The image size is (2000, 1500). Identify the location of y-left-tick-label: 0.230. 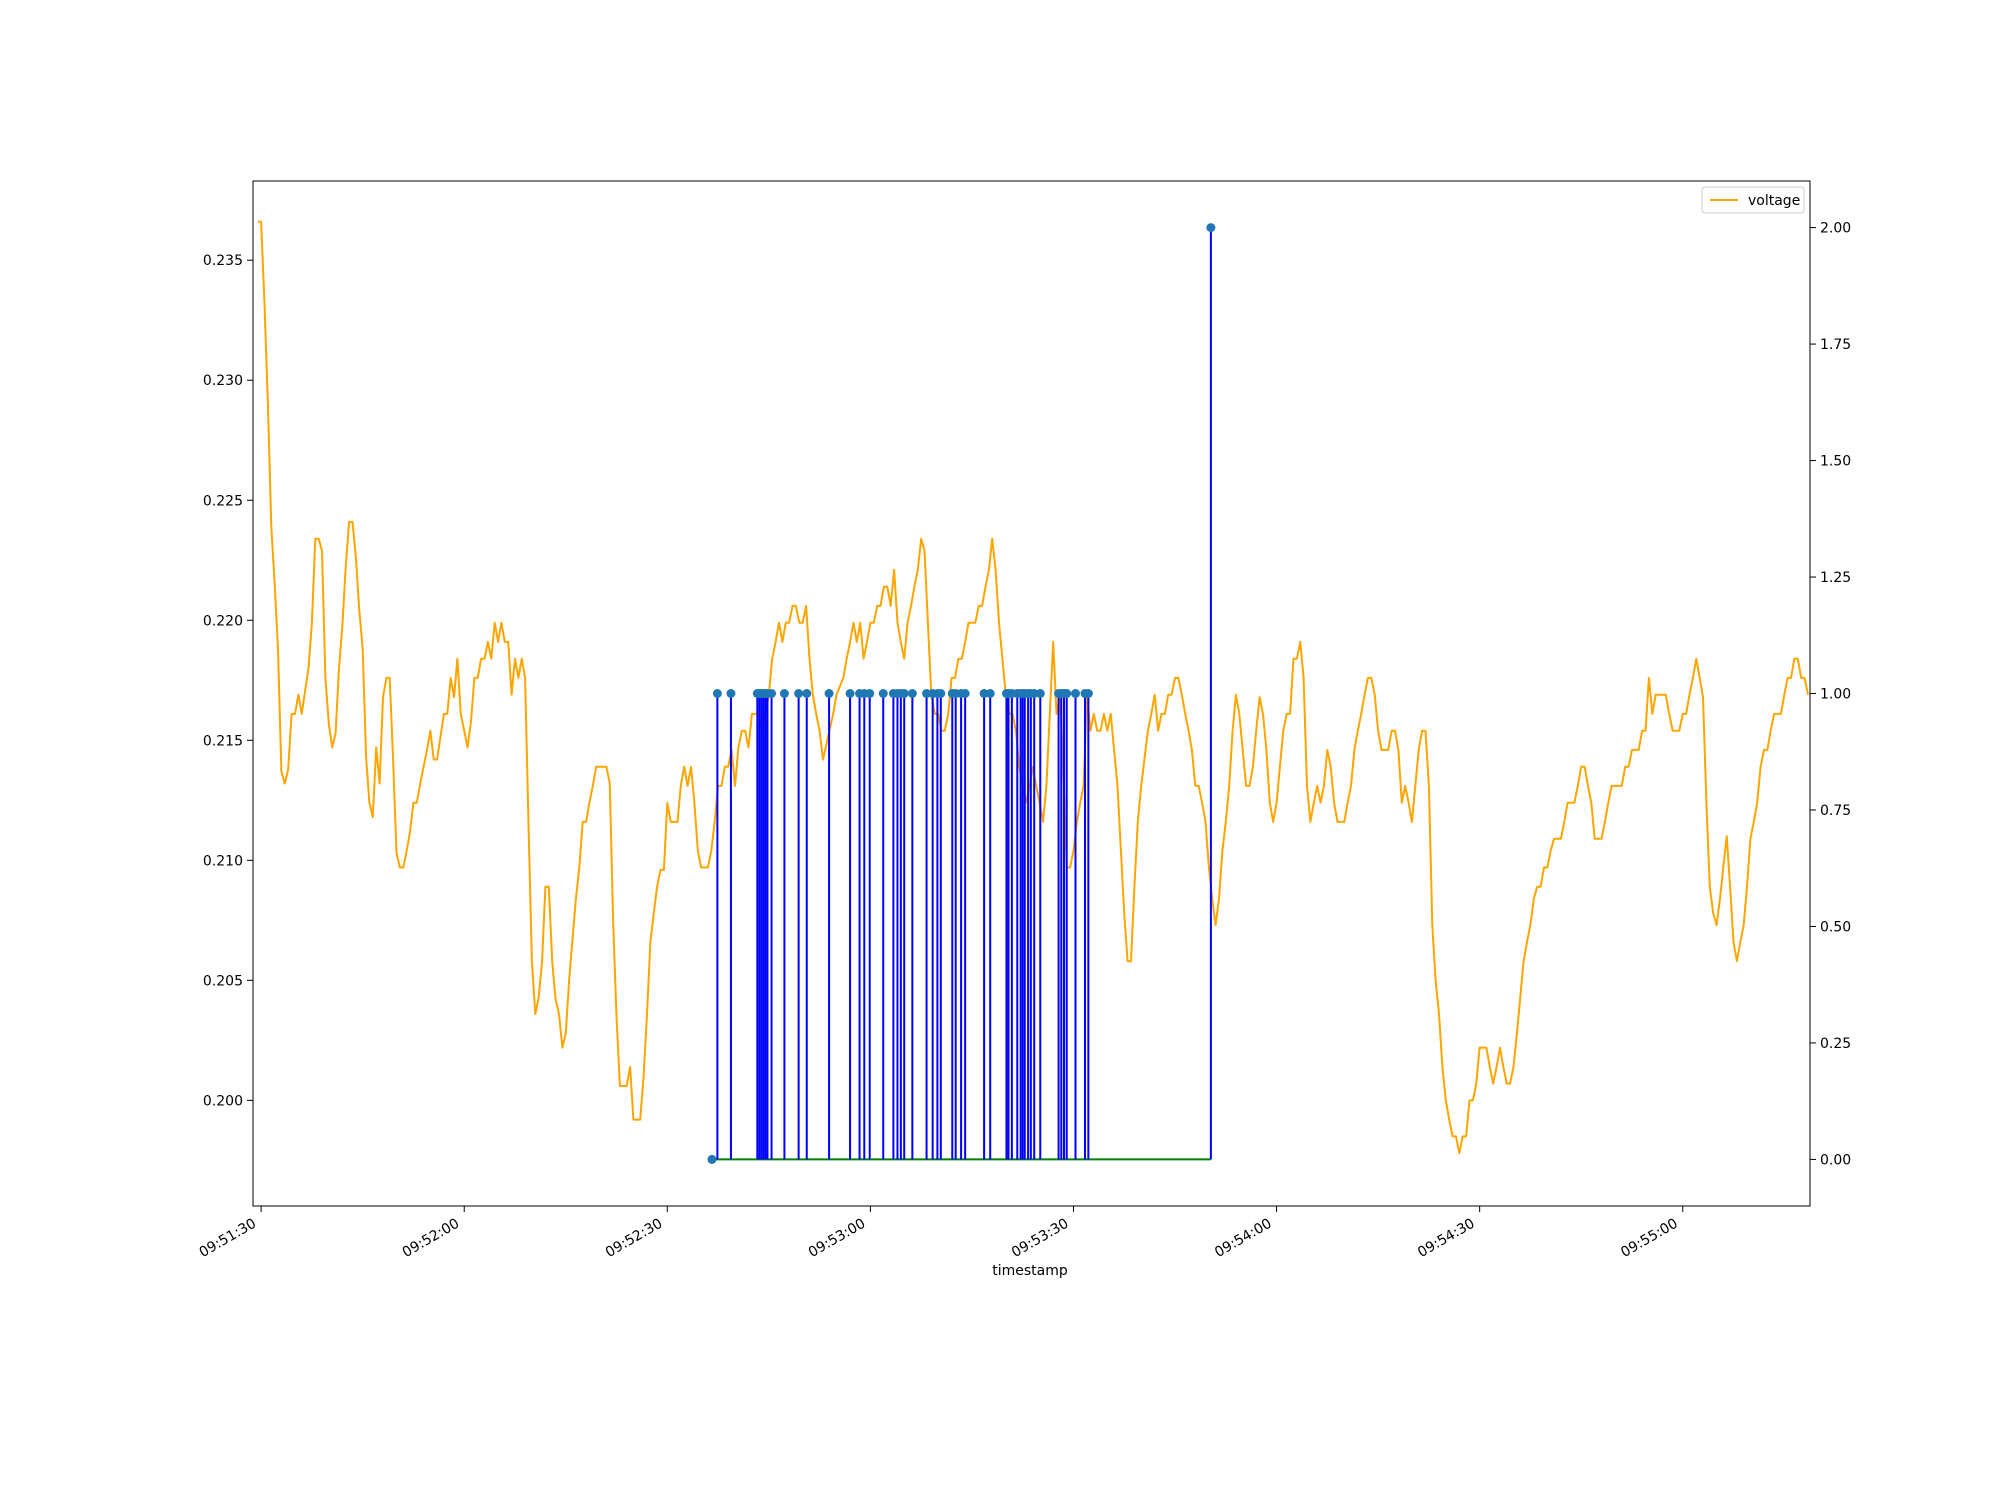
(223, 381).